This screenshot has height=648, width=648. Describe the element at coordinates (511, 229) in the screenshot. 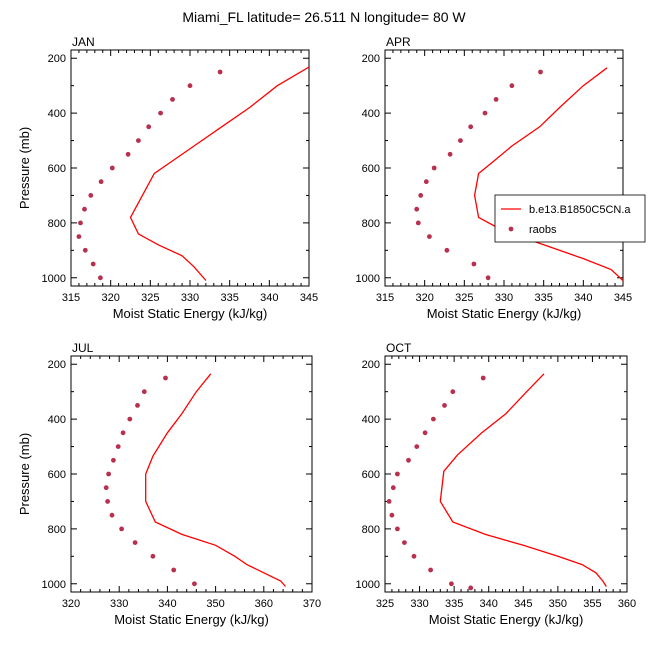

I see `legend-point-marker` at that location.